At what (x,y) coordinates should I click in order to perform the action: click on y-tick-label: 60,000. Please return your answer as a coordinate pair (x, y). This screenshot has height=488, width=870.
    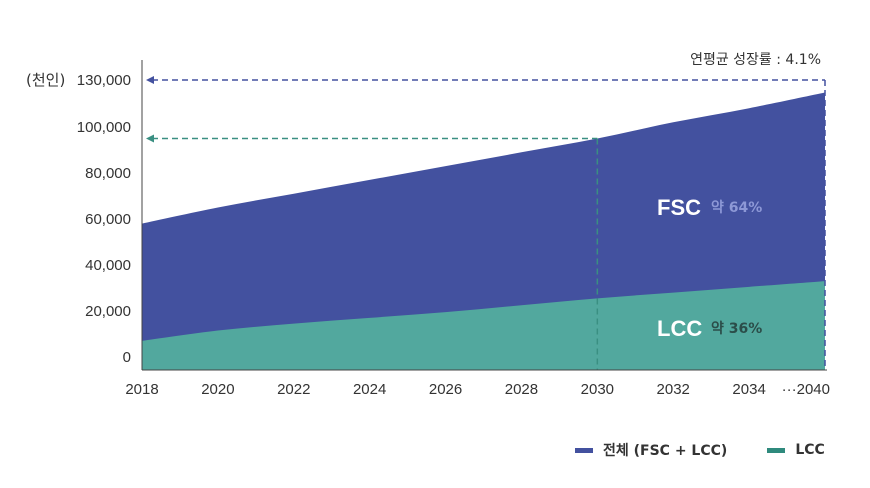
    Looking at the image, I should click on (108, 219).